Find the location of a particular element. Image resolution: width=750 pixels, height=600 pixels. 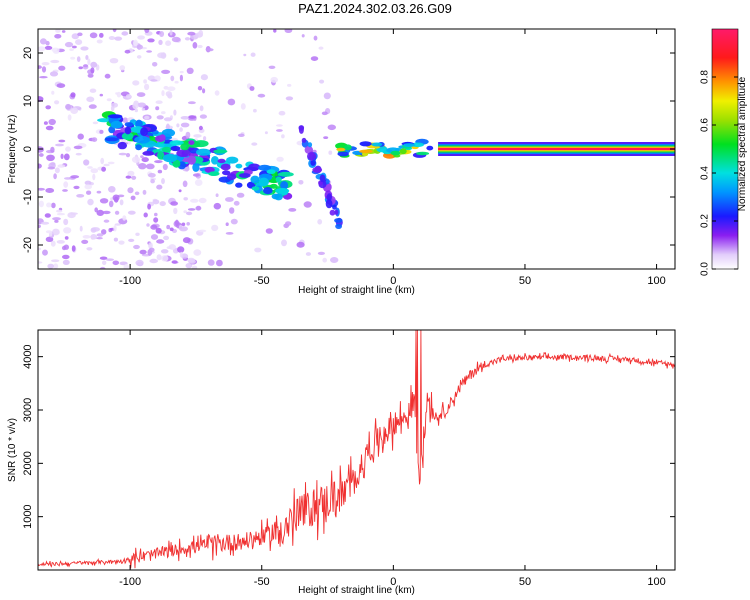

colorbar-label: Normalized spectral amplitude is located at coordinates (742, 143).